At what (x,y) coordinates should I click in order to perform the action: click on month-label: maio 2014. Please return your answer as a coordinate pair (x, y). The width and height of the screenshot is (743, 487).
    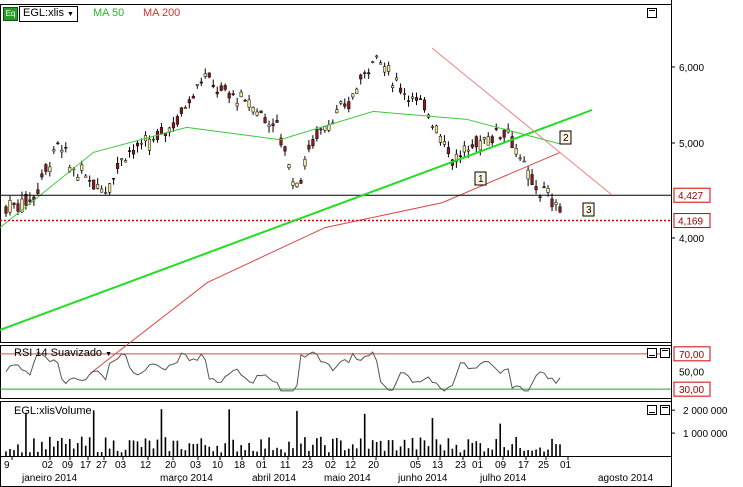
    Looking at the image, I should click on (347, 478).